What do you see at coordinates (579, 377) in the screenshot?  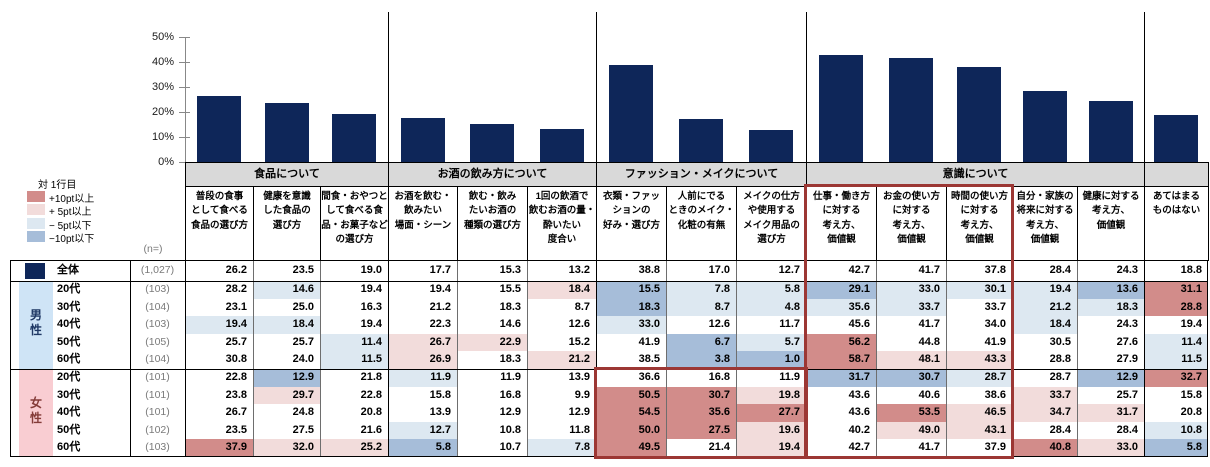 I see `table-cell-value: 13.9` at bounding box center [579, 377].